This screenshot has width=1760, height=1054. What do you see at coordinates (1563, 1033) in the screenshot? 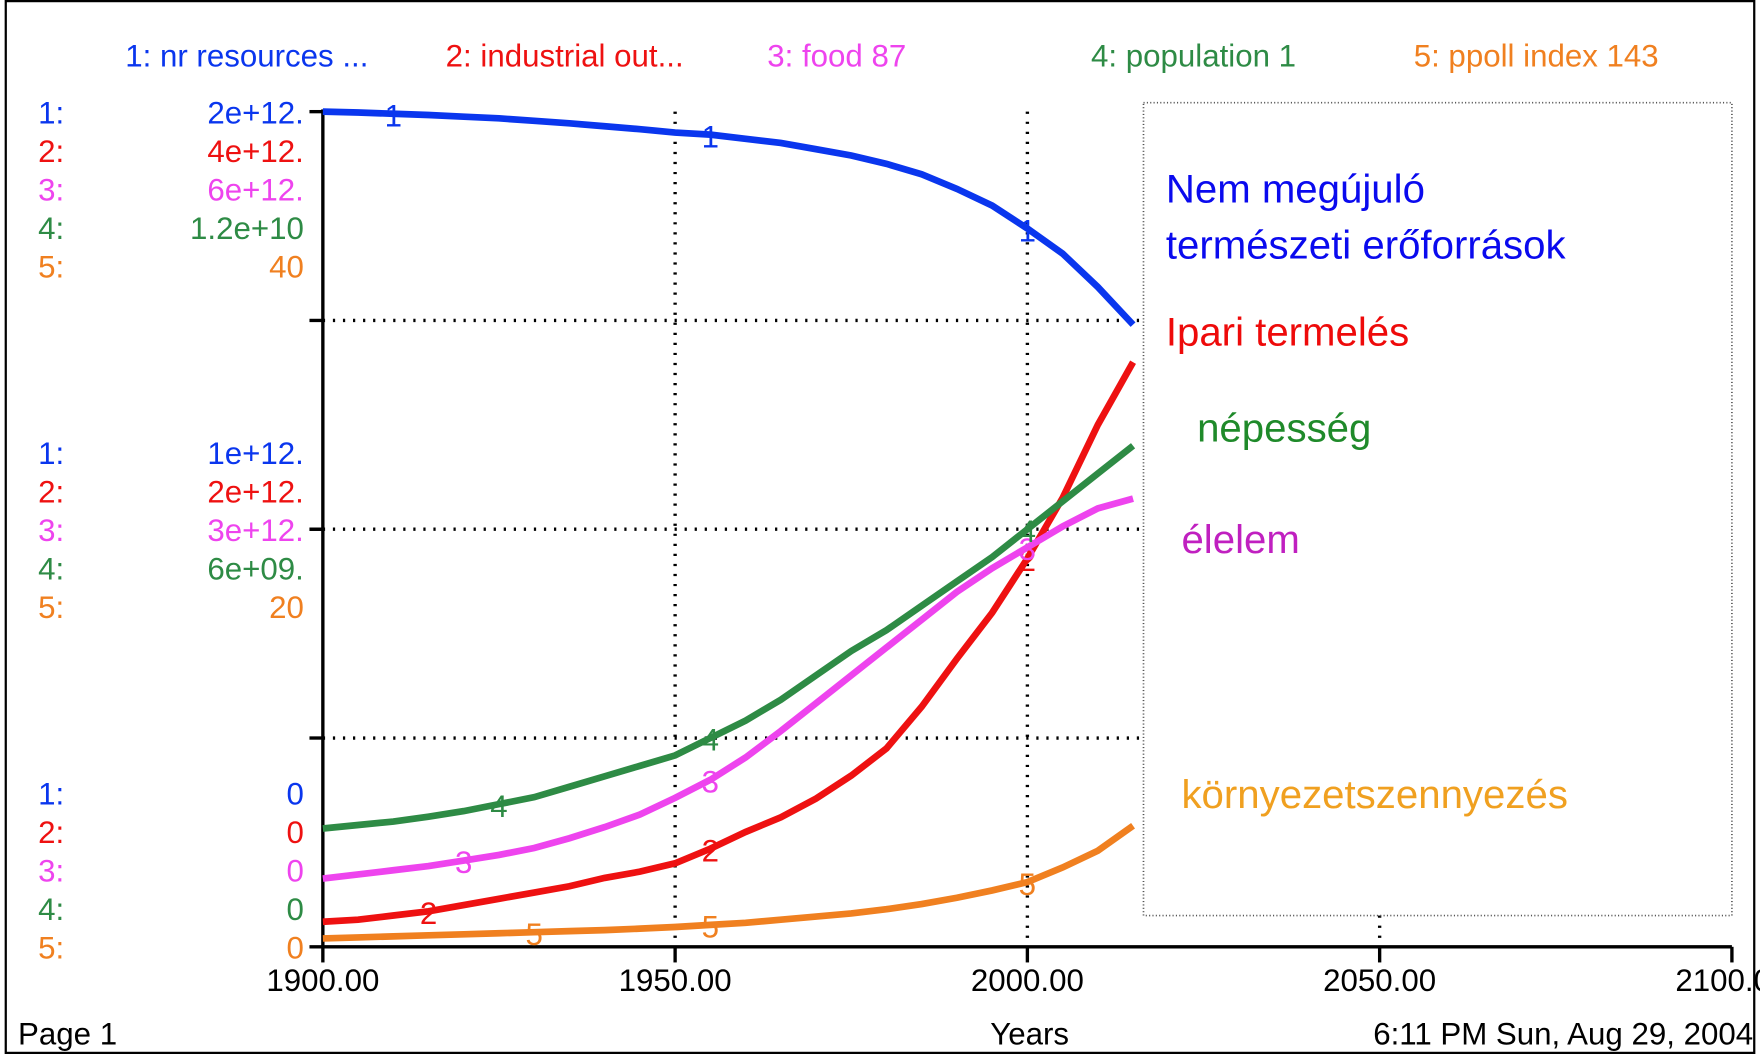
I see `timestamp: 6:11 PM Sun, Aug 29, 2004` at bounding box center [1563, 1033].